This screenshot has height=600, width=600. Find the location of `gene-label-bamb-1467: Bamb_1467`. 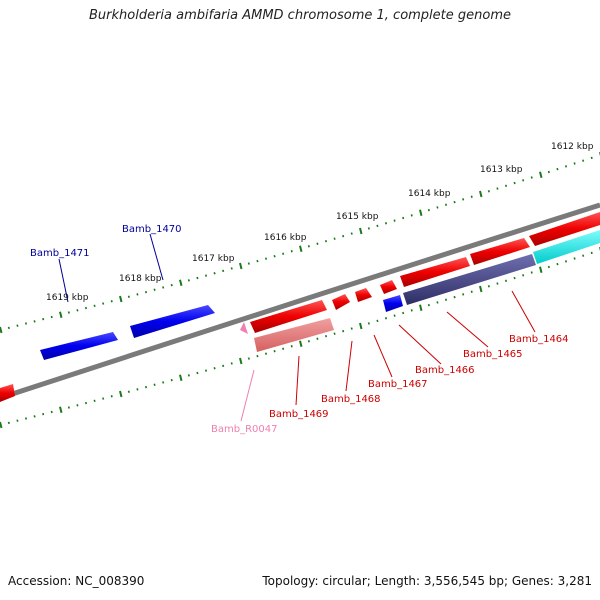

gene-label-bamb-1467: Bamb_1467 is located at coordinates (398, 384).